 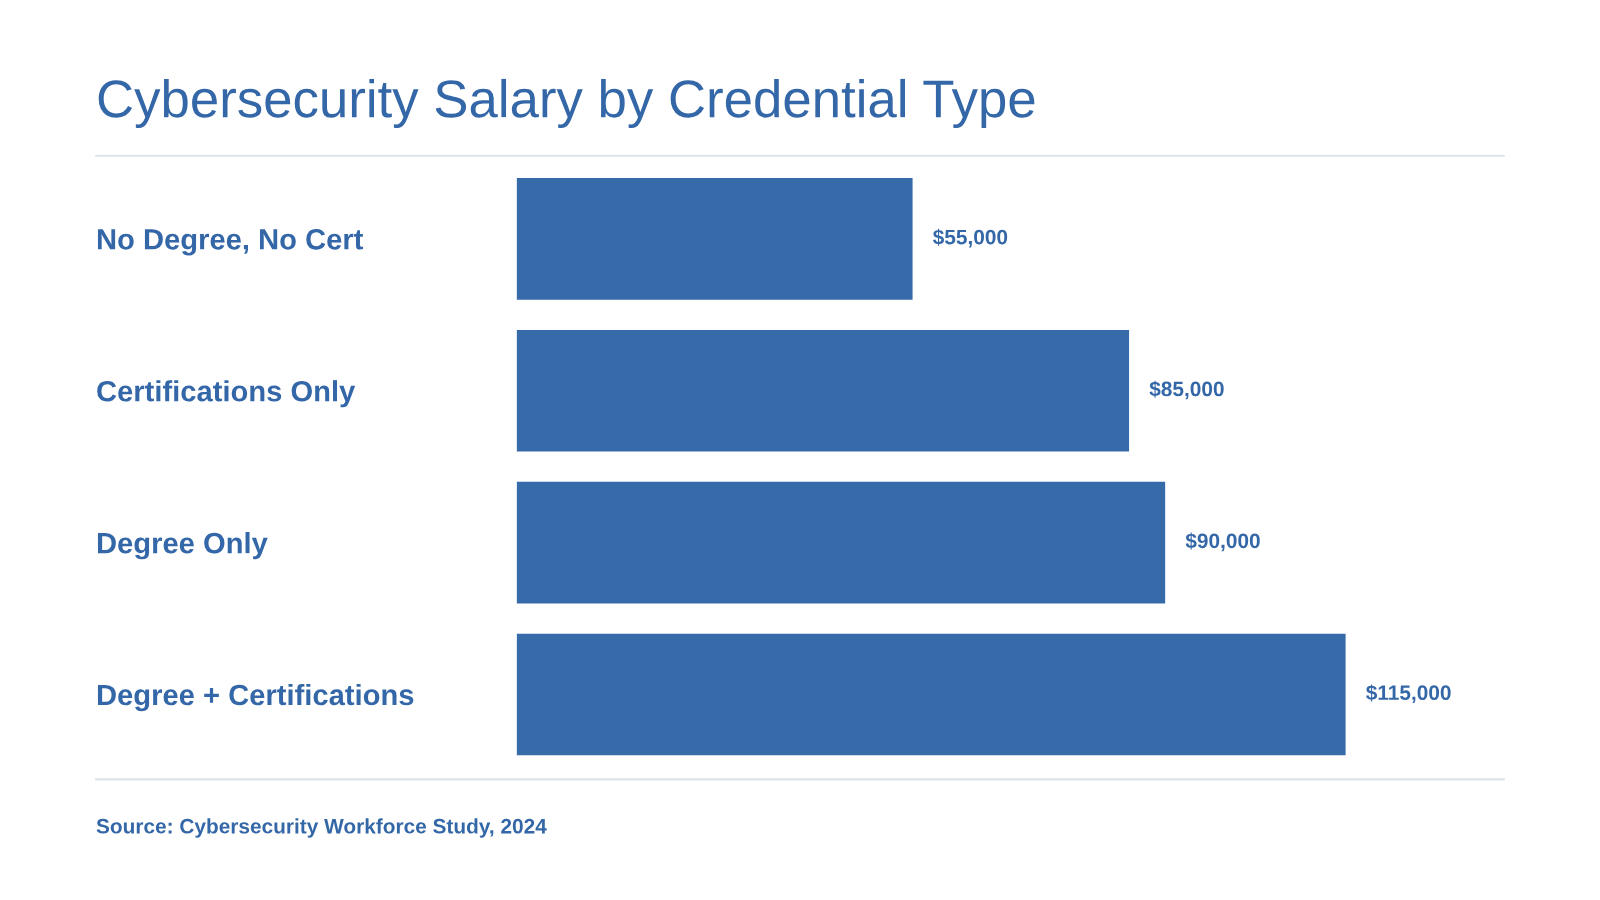 What do you see at coordinates (566, 103) in the screenshot?
I see `chart-title: Cybersecurity Salary by Credential Type` at bounding box center [566, 103].